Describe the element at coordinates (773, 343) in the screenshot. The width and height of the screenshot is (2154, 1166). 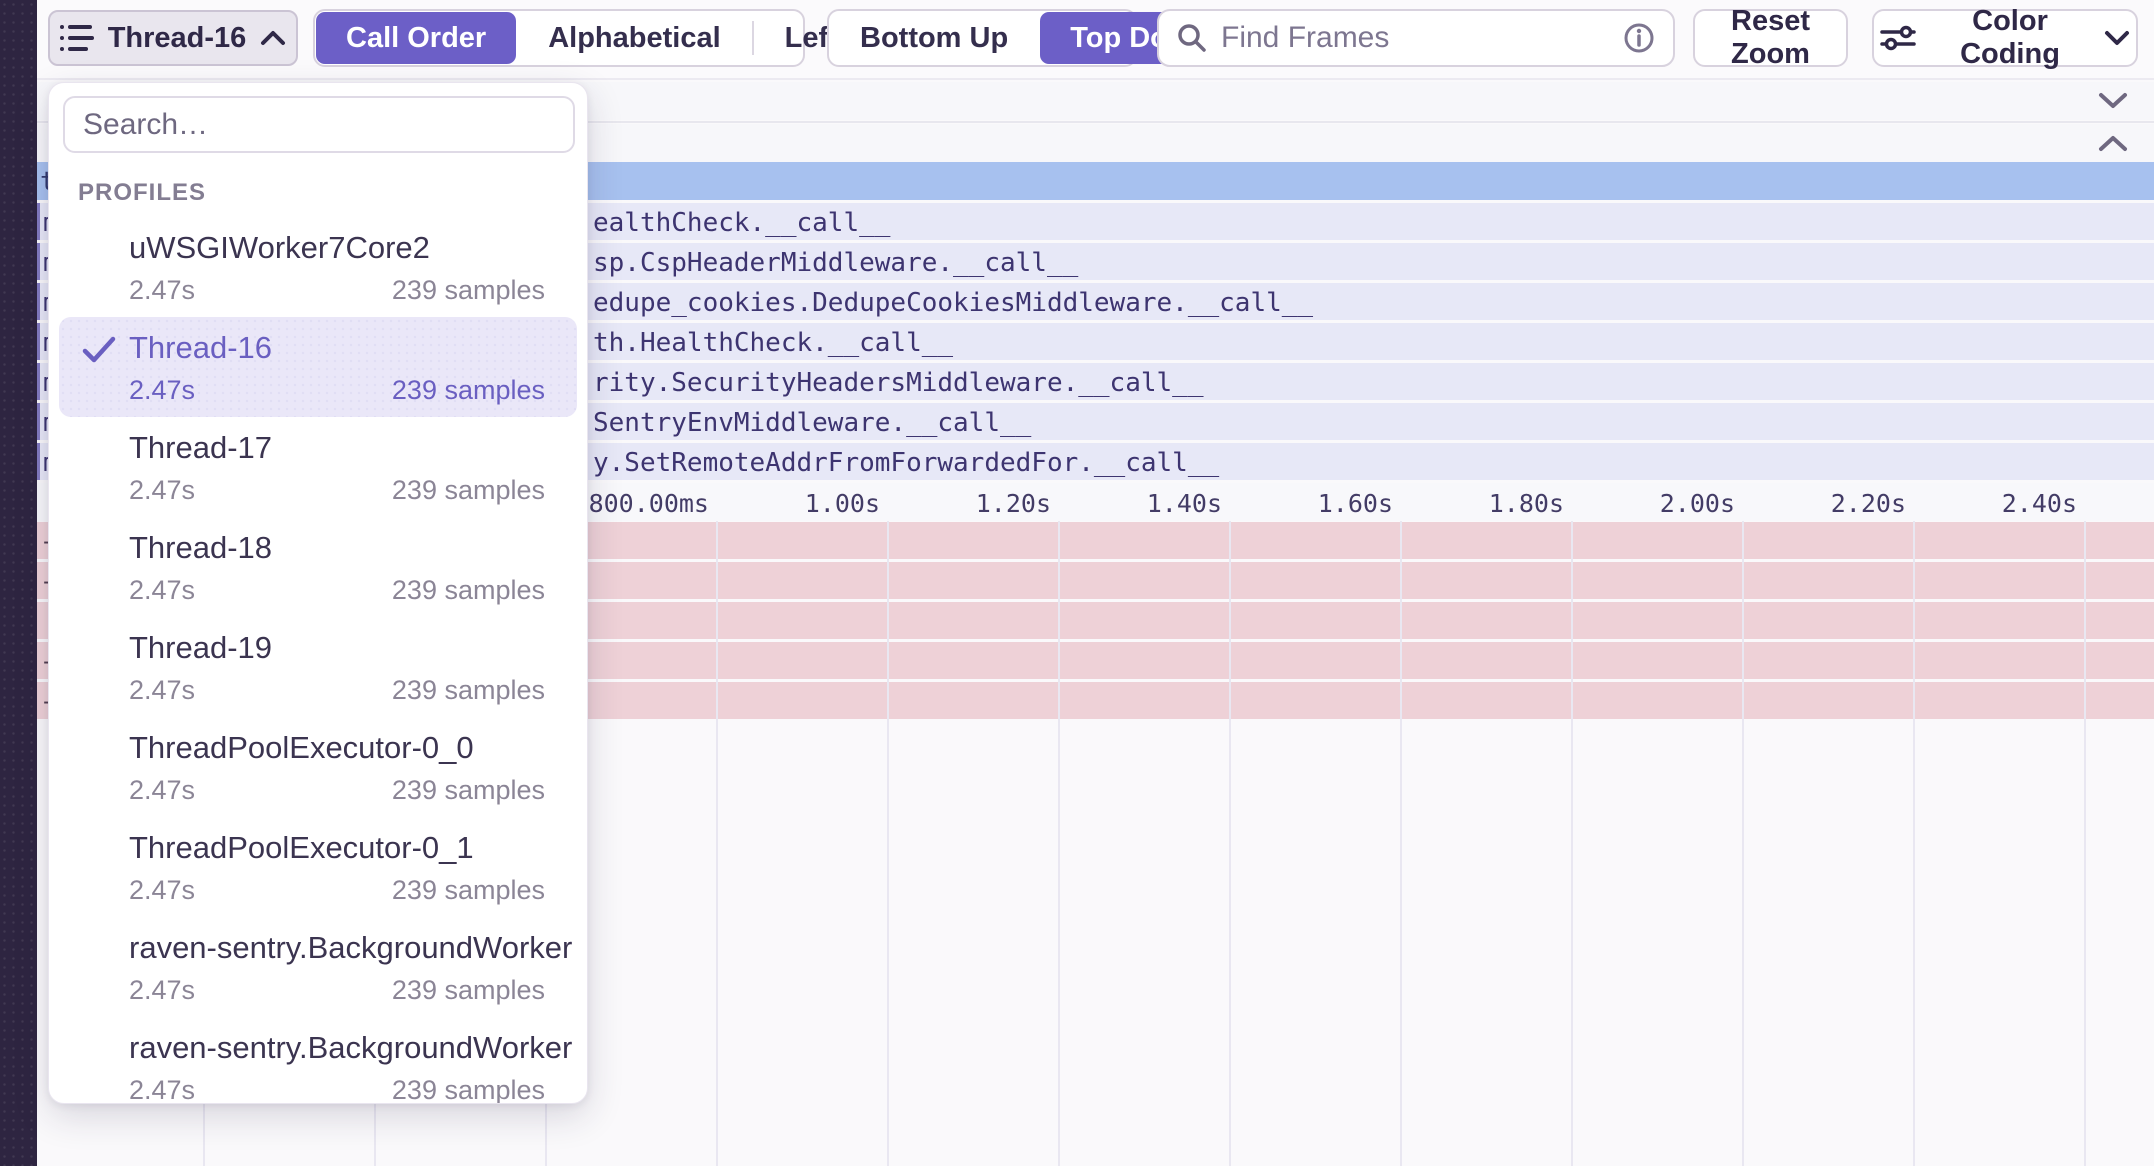
I see `flame-row-label: th.HealthCheck.__call__` at that location.